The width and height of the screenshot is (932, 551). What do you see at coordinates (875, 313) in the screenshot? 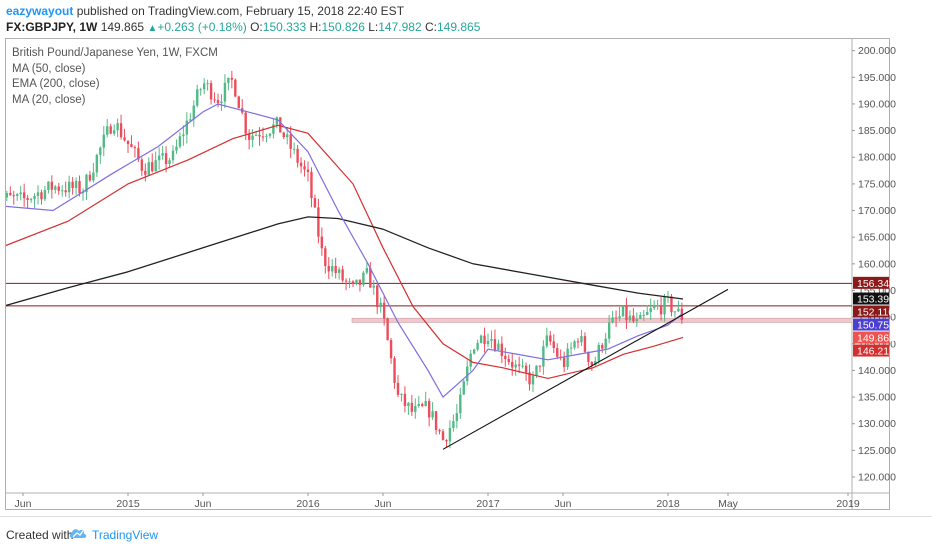
I see `price-label-text: 152.110` at bounding box center [875, 313].